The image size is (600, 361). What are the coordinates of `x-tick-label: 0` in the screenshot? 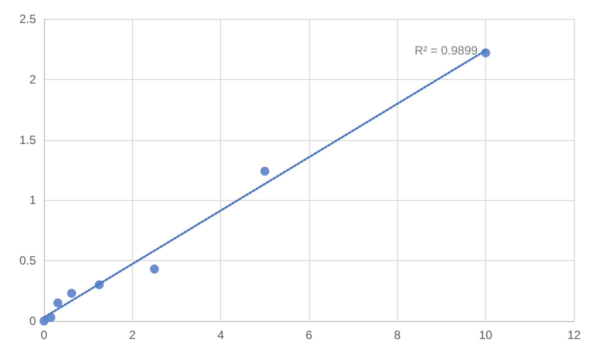 It's located at (44, 335).